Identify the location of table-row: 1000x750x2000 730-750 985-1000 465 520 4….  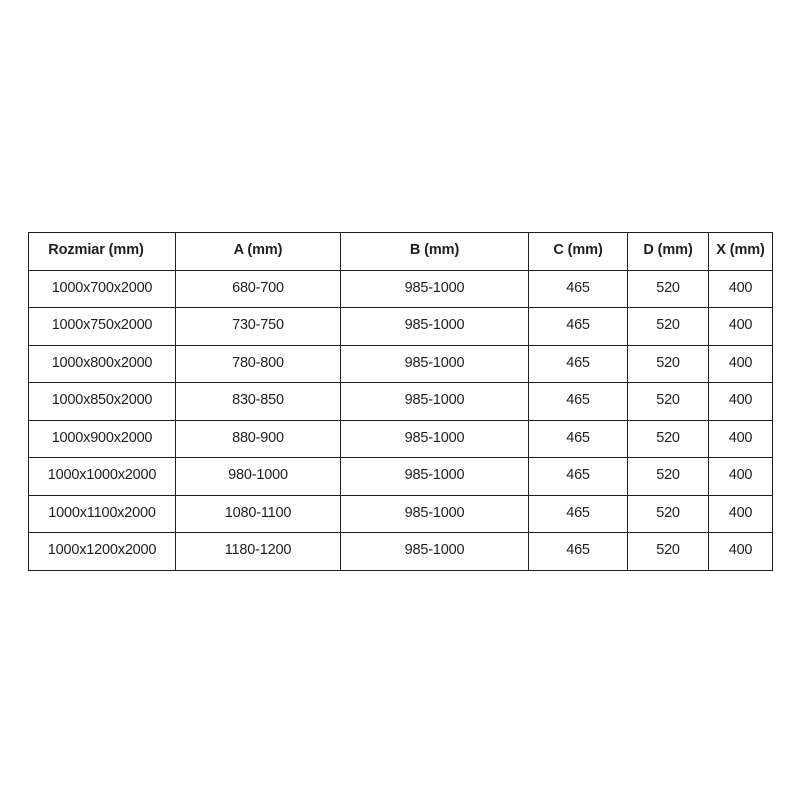
(400, 326).